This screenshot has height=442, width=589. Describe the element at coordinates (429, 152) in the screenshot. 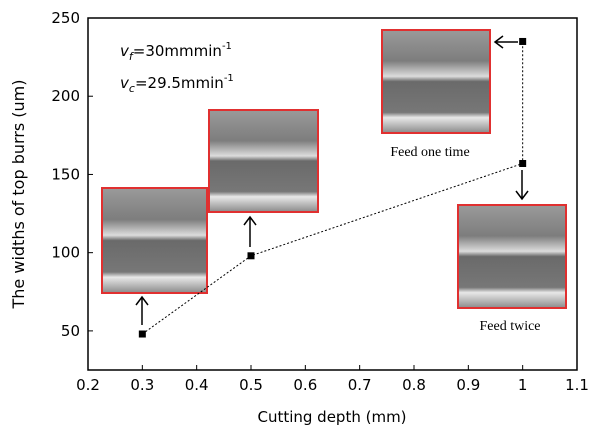

I see `annotation: Feed one time` at that location.